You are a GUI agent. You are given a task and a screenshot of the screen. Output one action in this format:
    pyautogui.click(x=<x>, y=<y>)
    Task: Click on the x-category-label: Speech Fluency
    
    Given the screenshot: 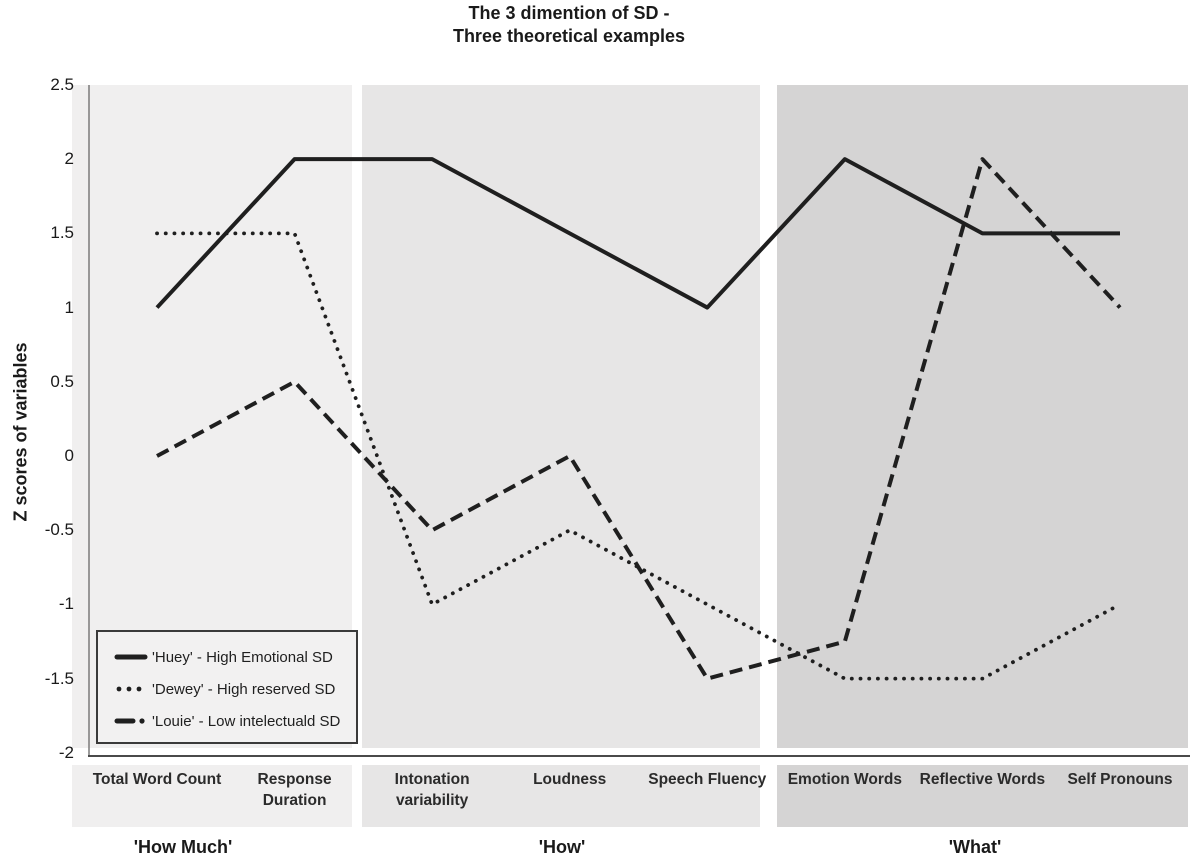 What is the action you would take?
    pyautogui.click(x=707, y=779)
    